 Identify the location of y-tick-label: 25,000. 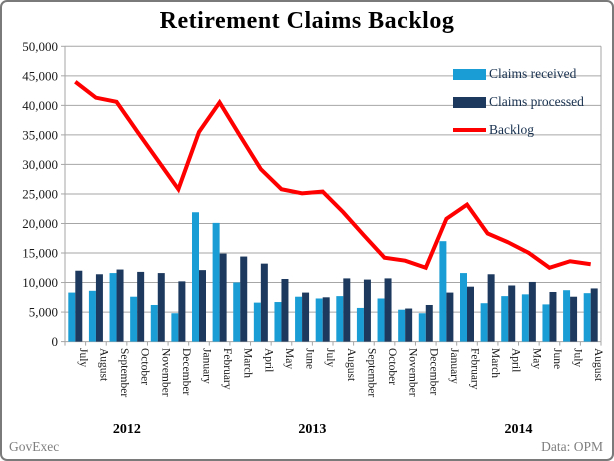
(40, 193).